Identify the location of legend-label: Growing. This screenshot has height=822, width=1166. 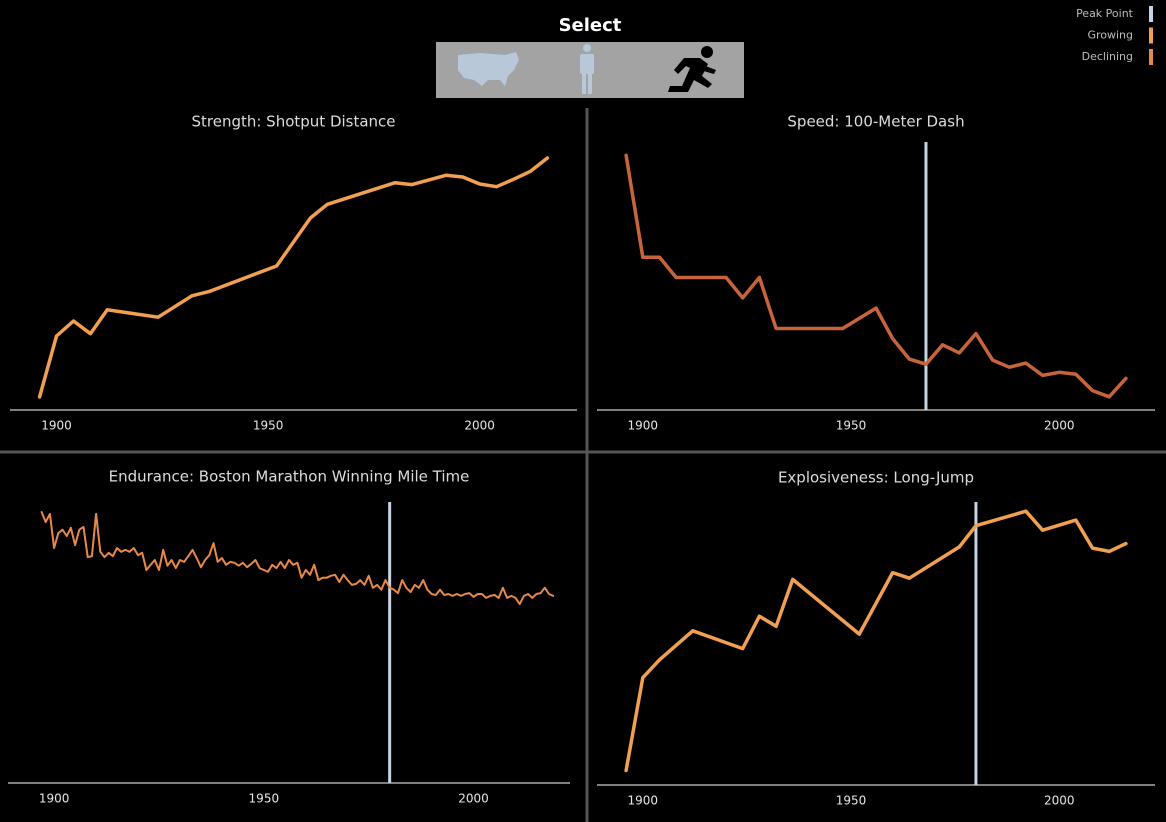
(1110, 35).